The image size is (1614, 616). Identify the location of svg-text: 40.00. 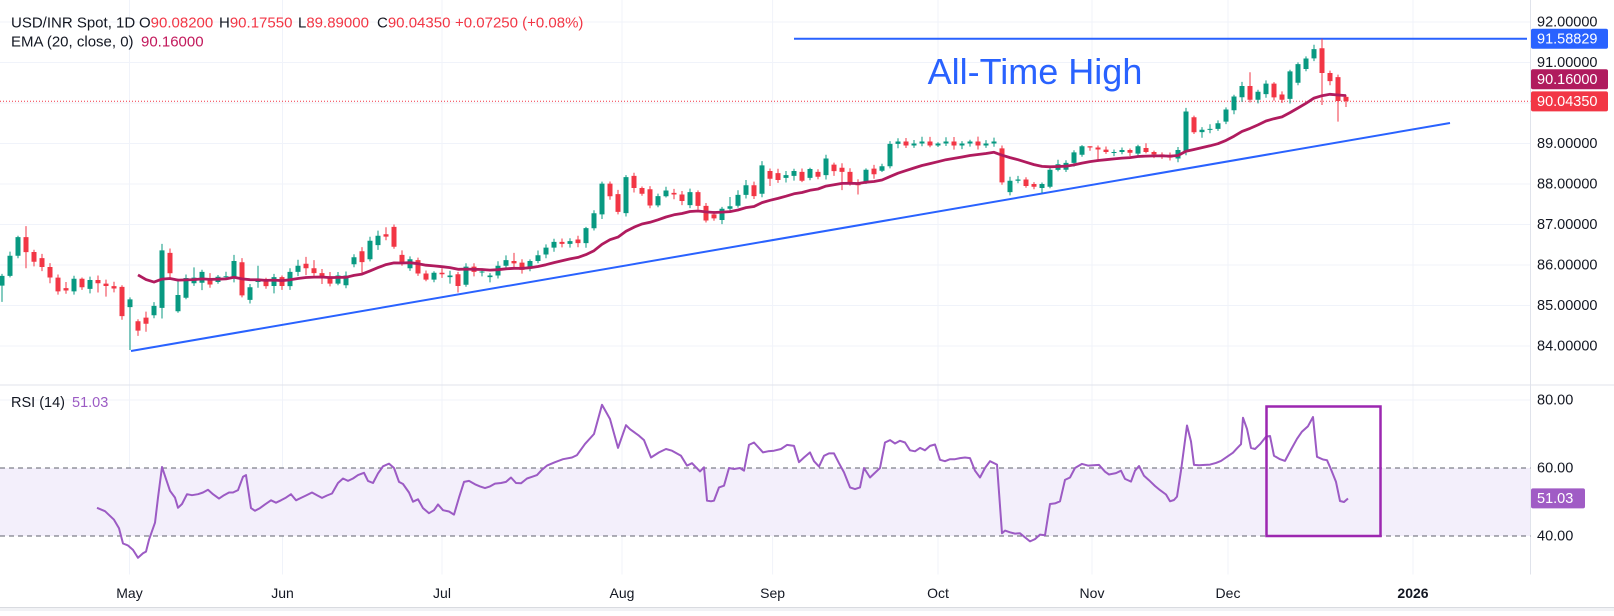
(1555, 537).